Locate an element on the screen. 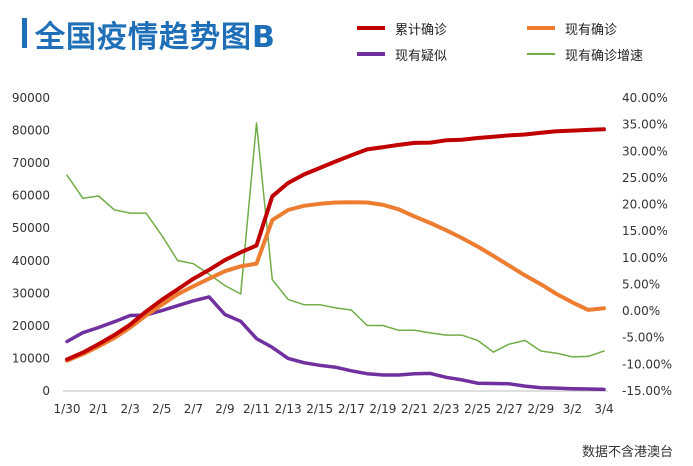 This screenshot has height=466, width=693. y-right-tick-label: 10.00% is located at coordinates (645, 258).